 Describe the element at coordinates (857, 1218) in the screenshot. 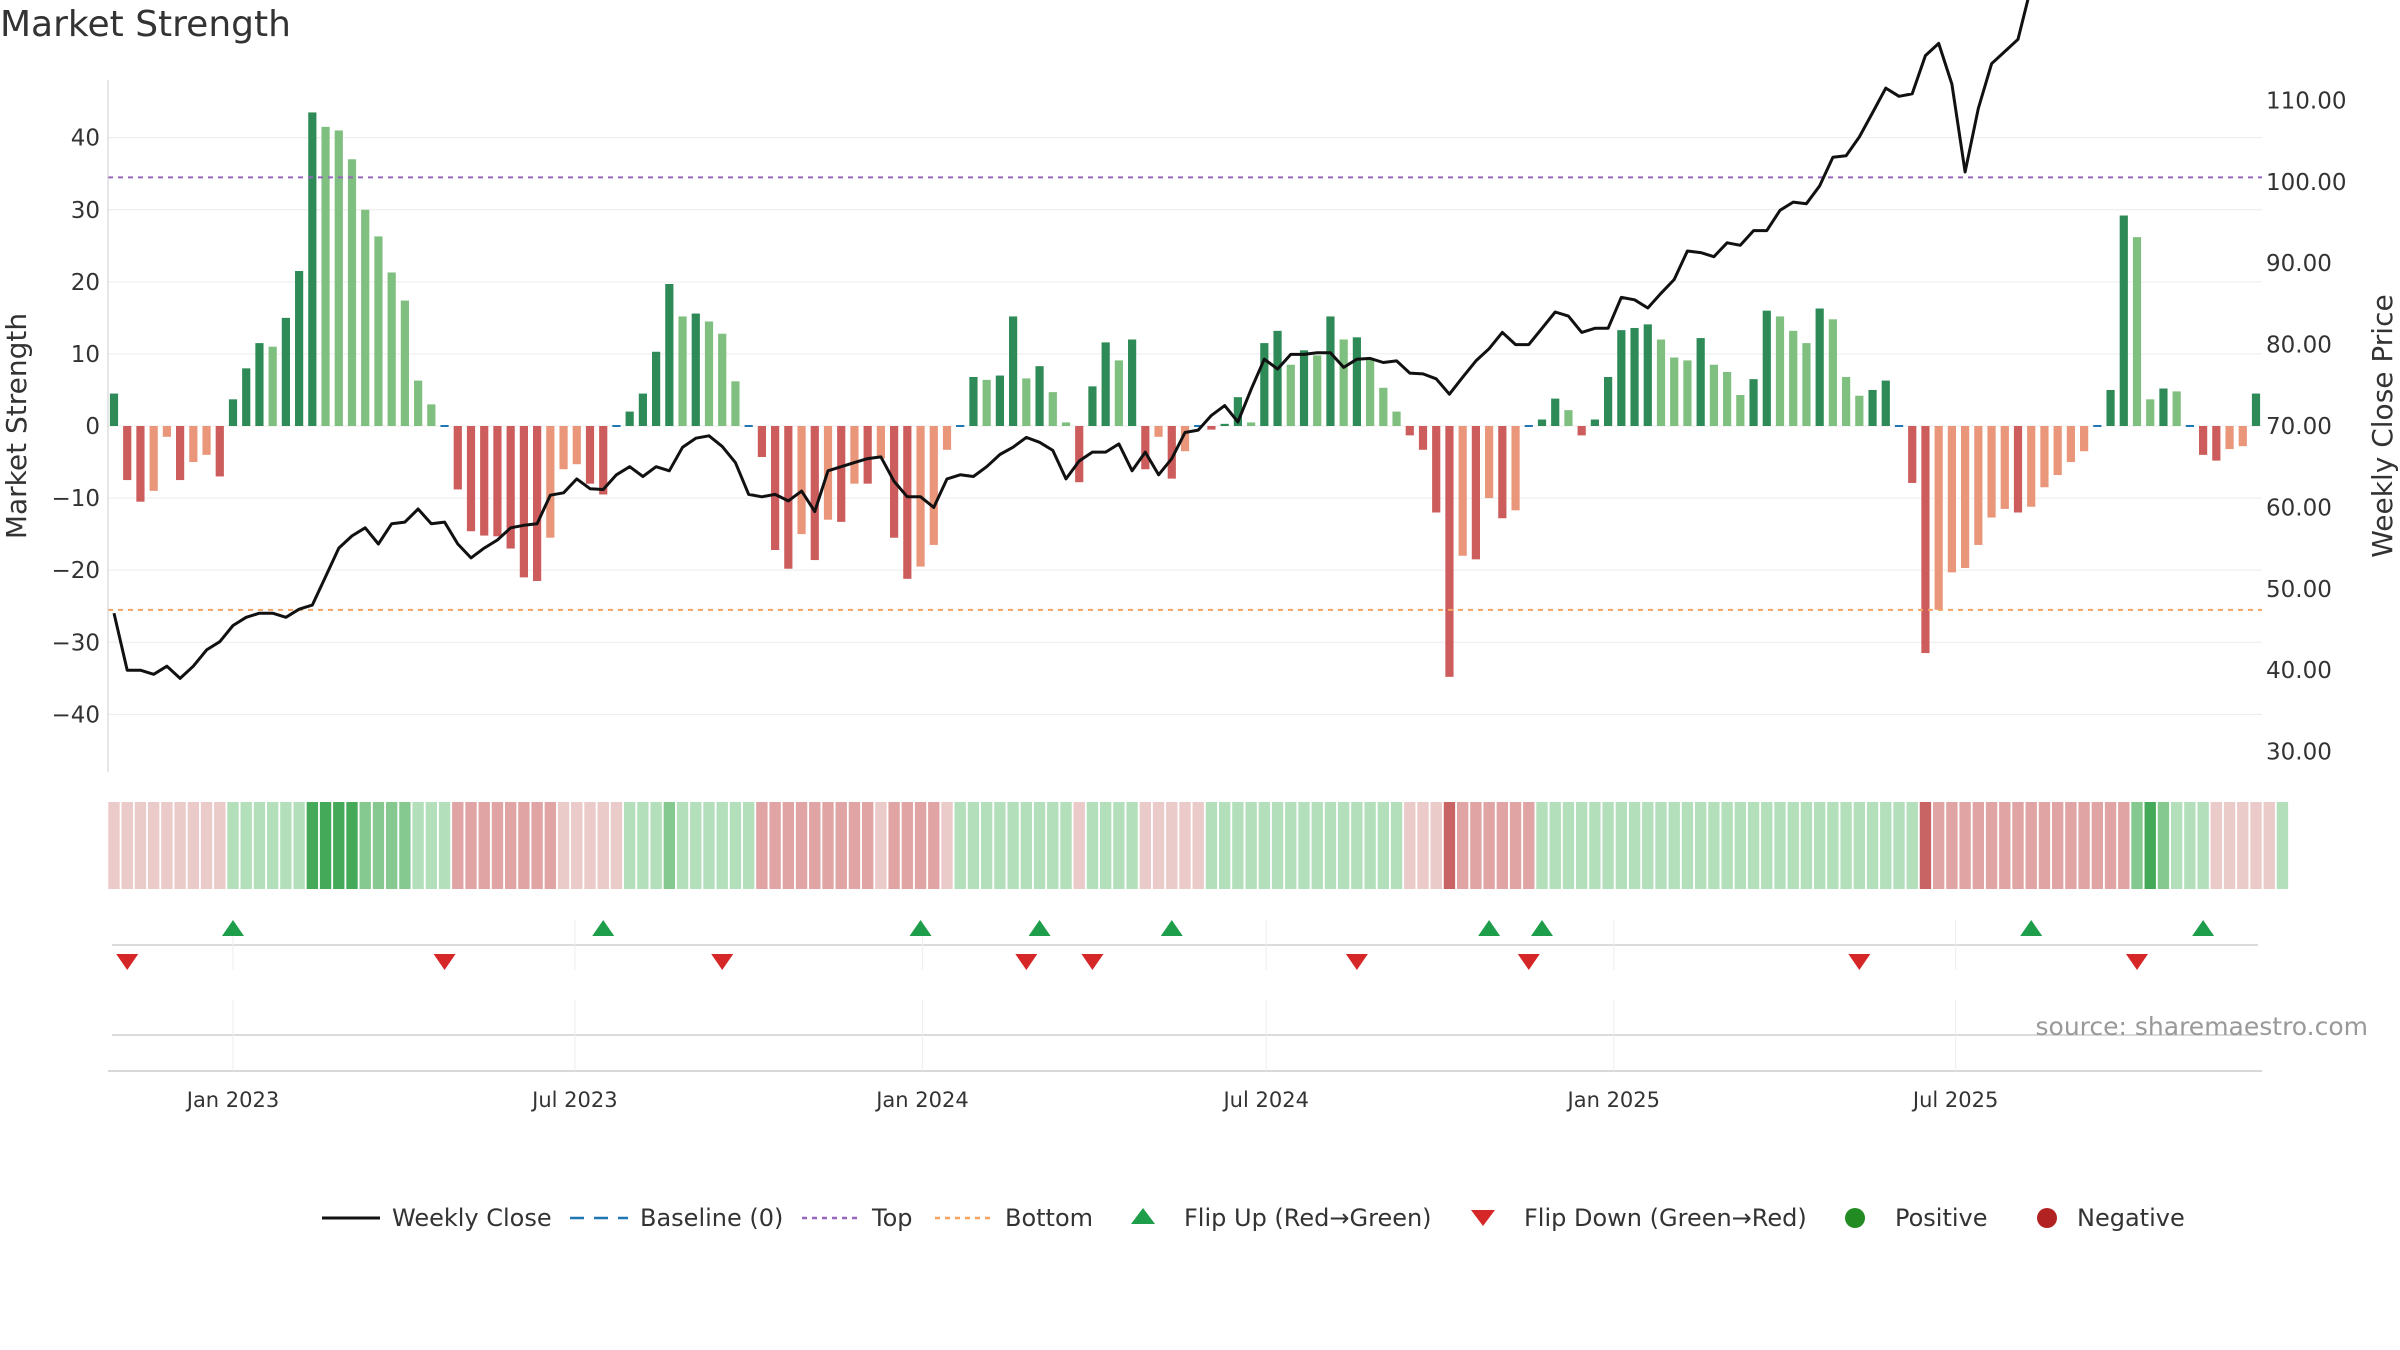

I see `legend-item-top: Top` at that location.